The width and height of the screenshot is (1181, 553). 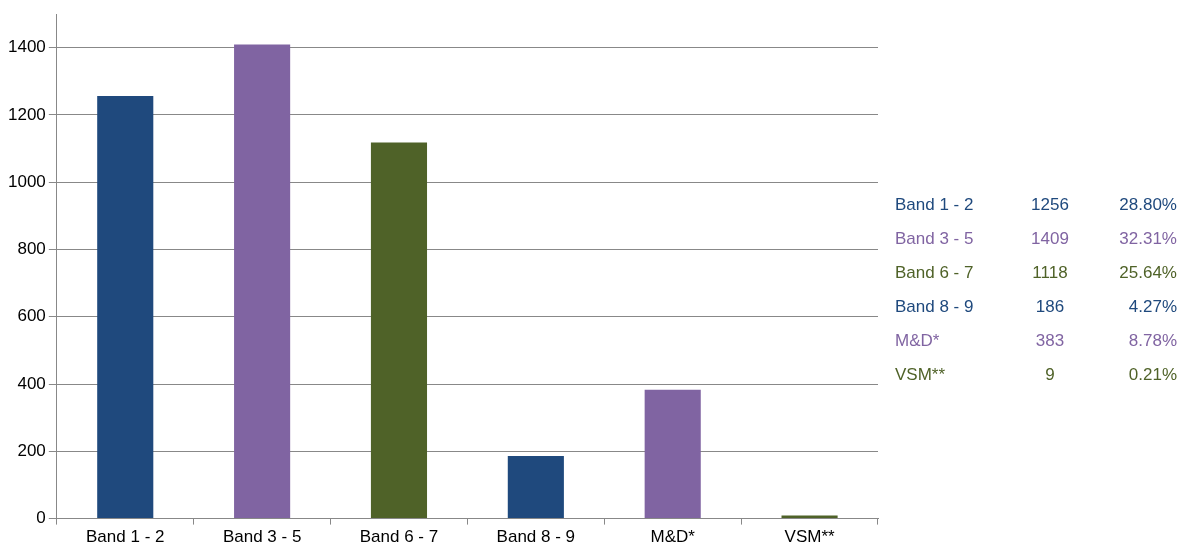 I want to click on x-tick-label: Band 6 - 7, so click(x=399, y=537).